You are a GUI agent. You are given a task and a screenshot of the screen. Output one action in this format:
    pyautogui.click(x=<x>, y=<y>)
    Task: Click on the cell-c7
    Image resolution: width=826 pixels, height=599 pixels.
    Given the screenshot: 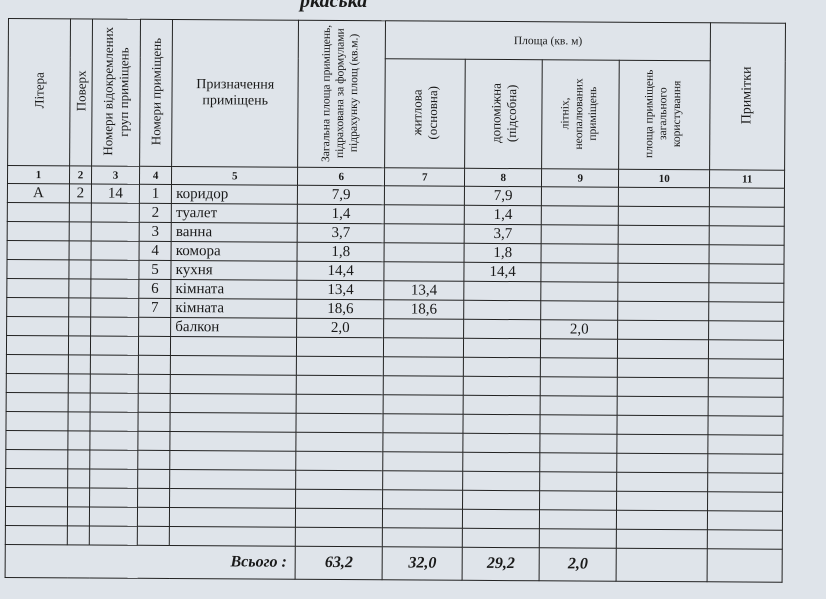 What is the action you would take?
    pyautogui.click(x=424, y=252)
    